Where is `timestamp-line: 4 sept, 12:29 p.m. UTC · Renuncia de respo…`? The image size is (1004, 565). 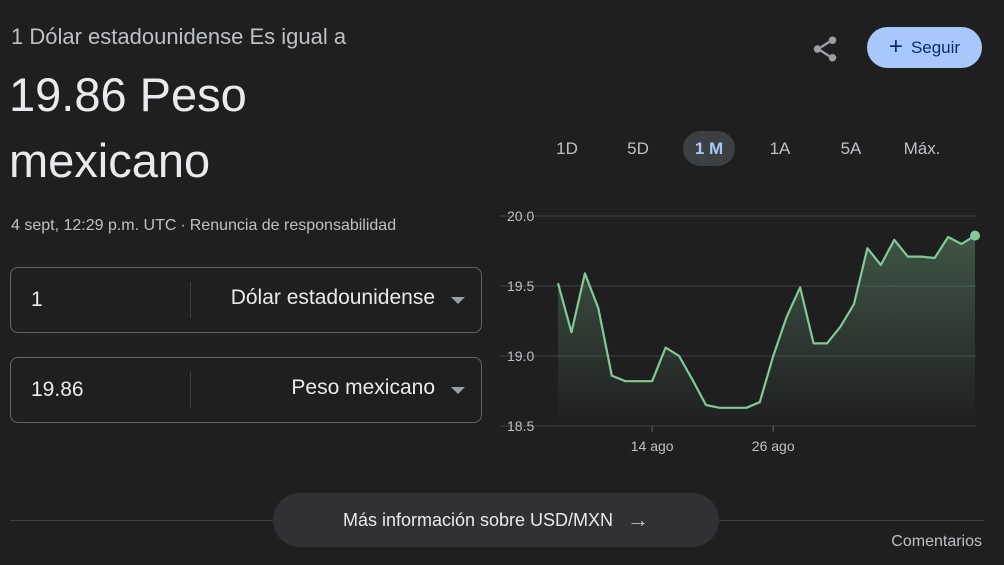 timestamp-line: 4 sept, 12:29 p.m. UTC · Renuncia de respo… is located at coordinates (203, 226).